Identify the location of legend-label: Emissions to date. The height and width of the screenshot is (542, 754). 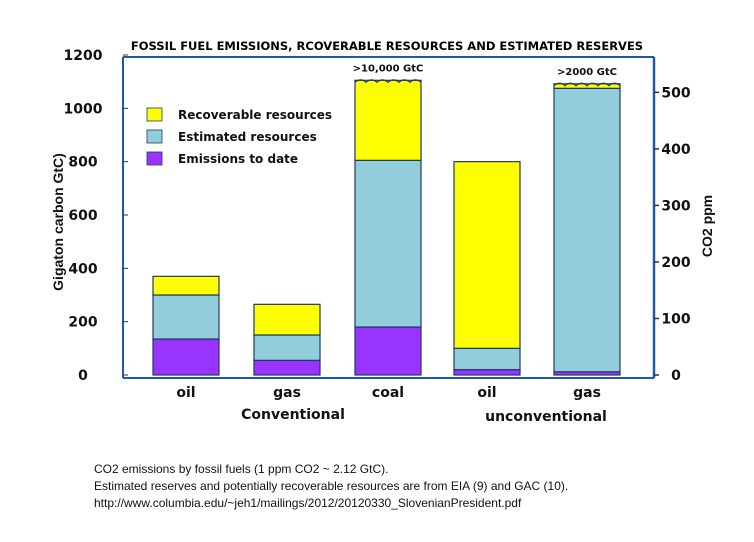
(238, 159).